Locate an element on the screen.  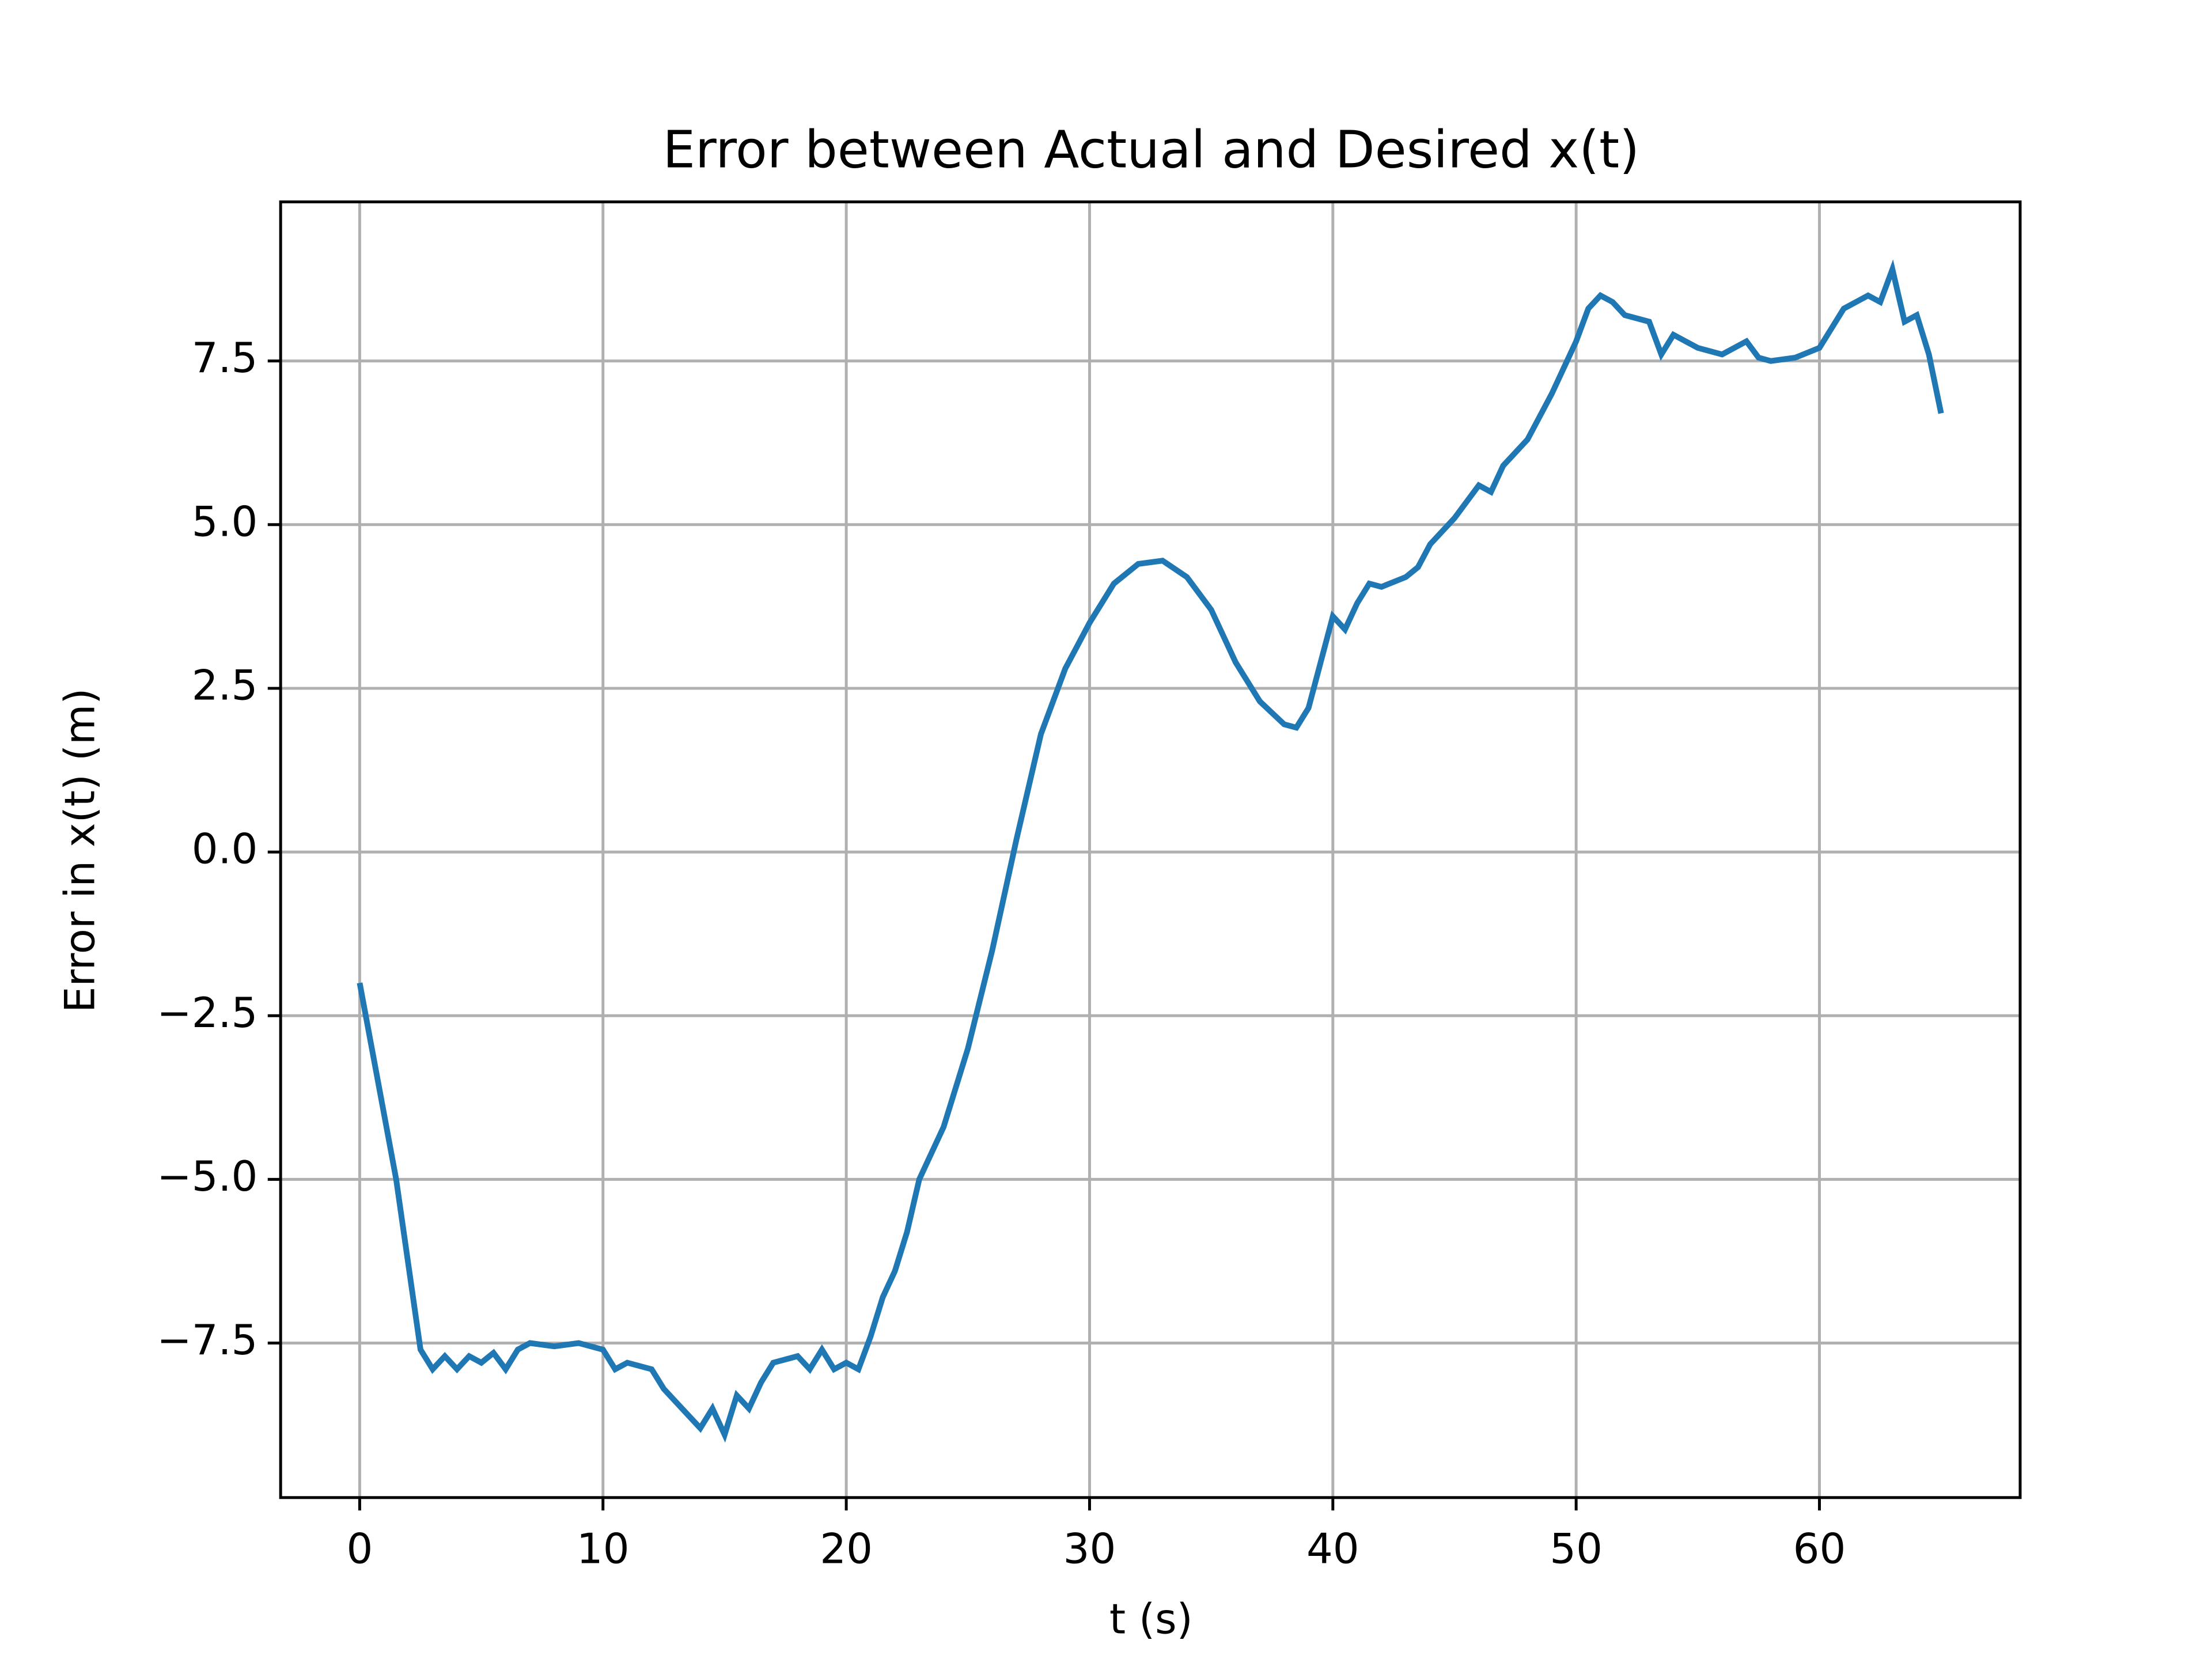
chart-title: Error between Actual and Desired x(t) is located at coordinates (1150, 150).